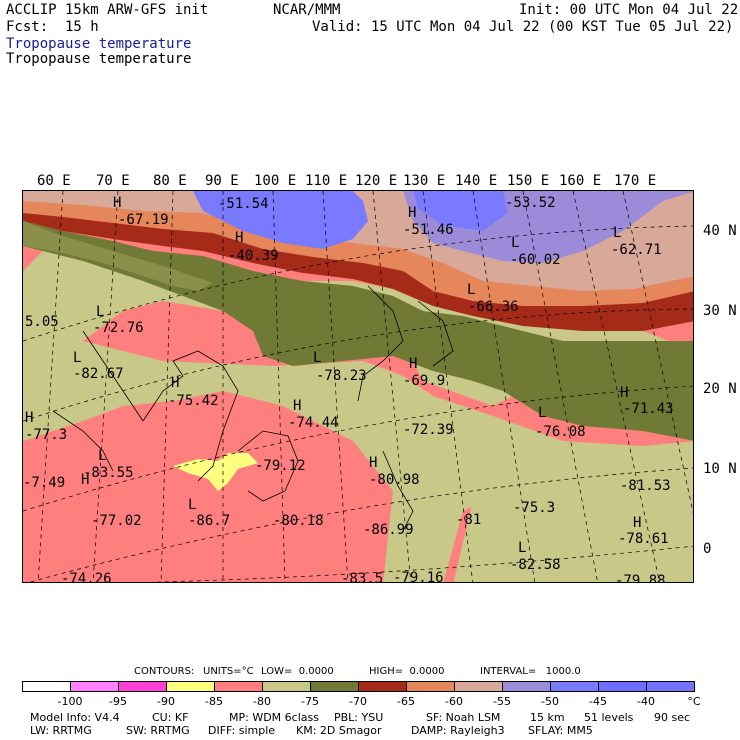  Describe the element at coordinates (164, 671) in the screenshot. I see `contours-label: CONTOURS:` at that location.